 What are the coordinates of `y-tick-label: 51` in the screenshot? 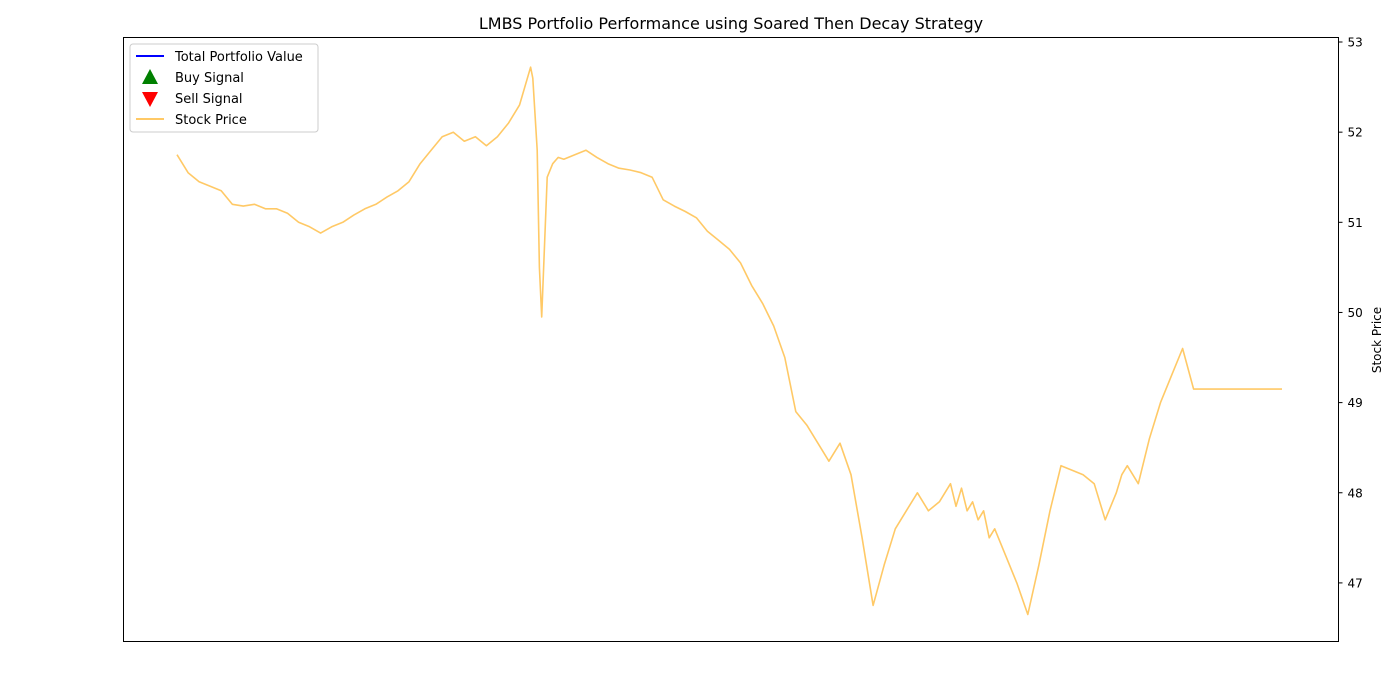 It's located at (1355, 223).